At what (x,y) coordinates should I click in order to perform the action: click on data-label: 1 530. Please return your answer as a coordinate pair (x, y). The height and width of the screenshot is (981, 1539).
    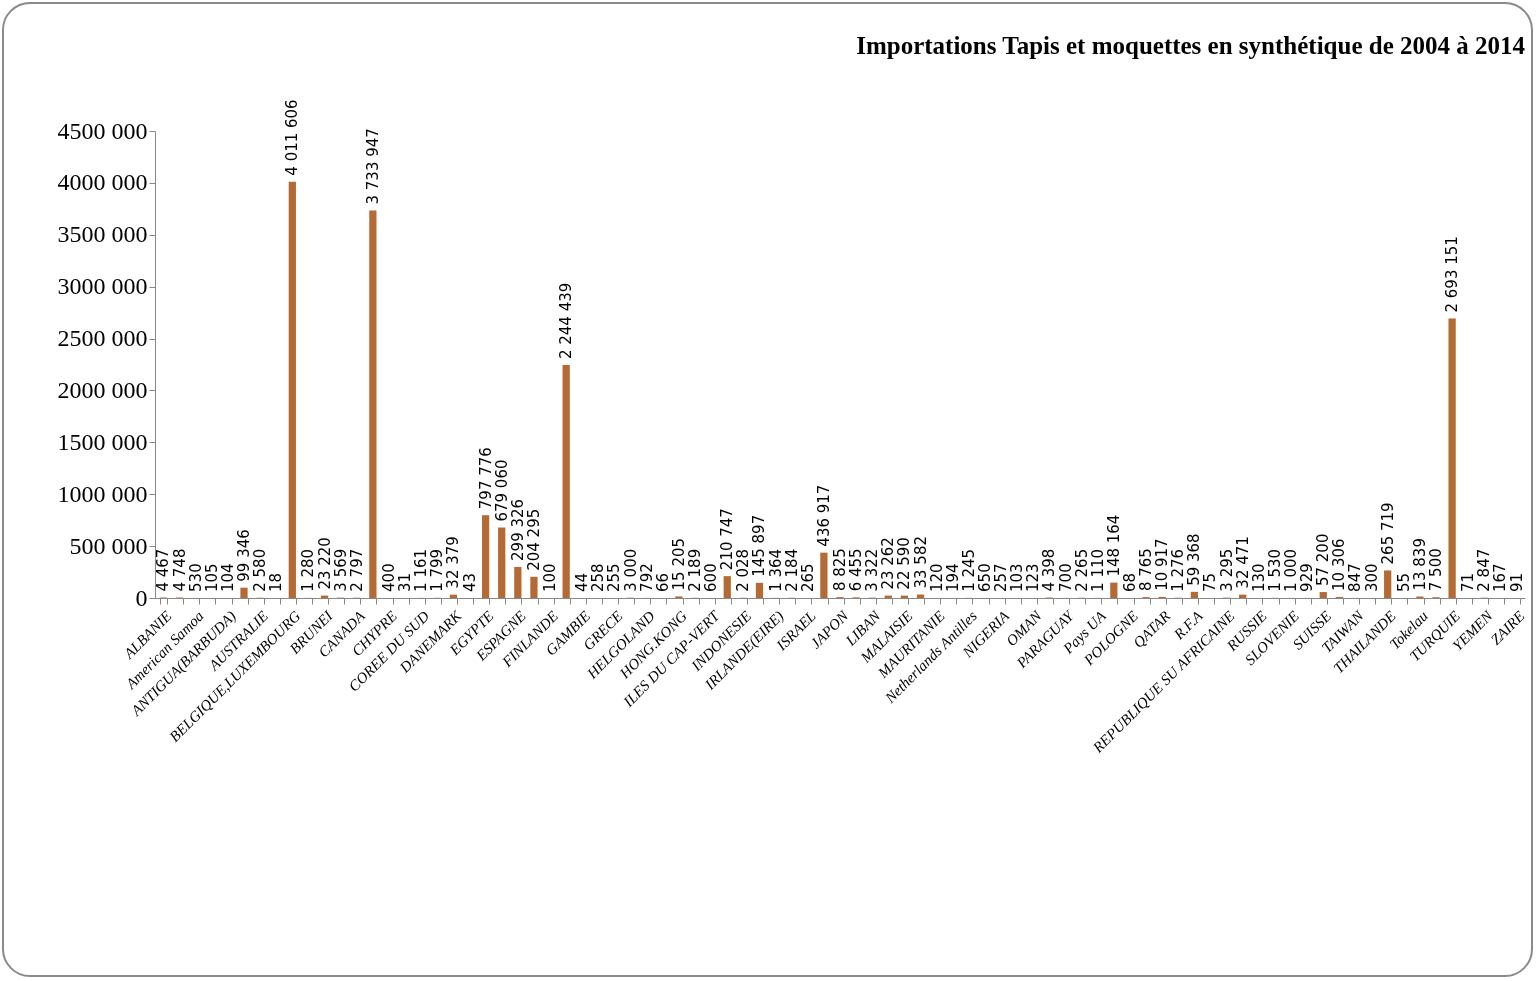
    Looking at the image, I should click on (1274, 570).